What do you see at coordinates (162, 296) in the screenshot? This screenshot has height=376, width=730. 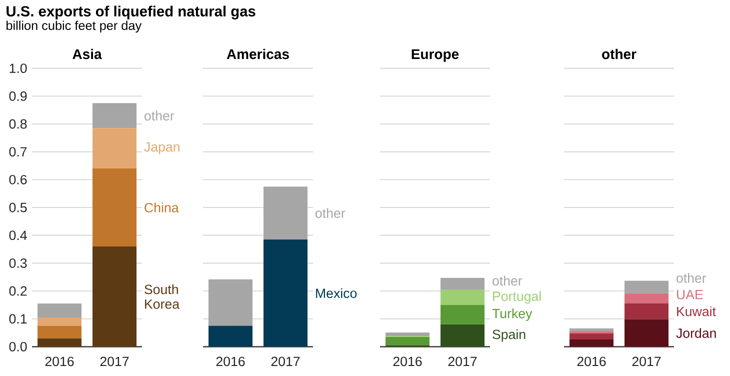 I see `series-label: South Korea` at bounding box center [162, 296].